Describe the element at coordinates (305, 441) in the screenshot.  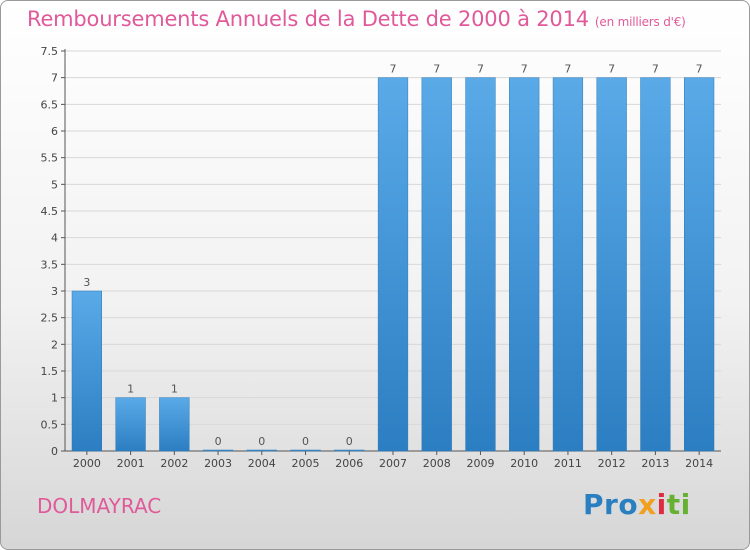
I see `data-label-2005: 0` at that location.